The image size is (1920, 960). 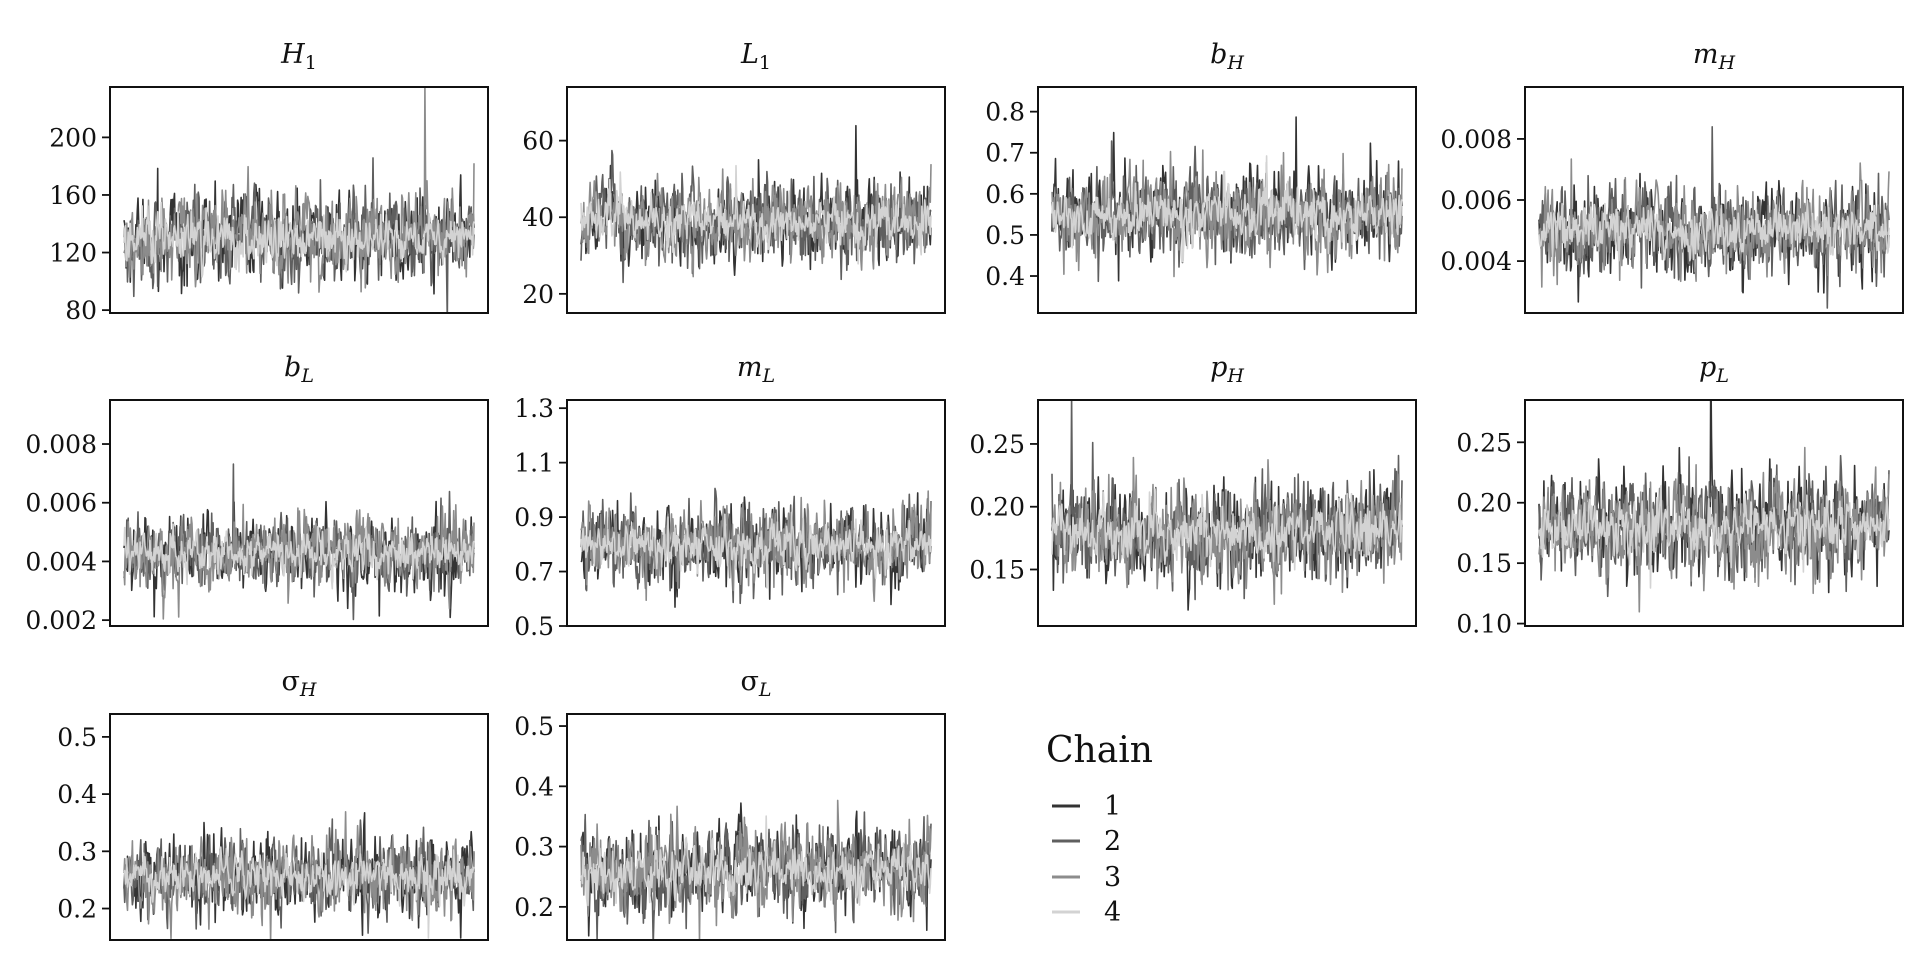 What do you see at coordinates (298, 683) in the screenshot?
I see `facet-title-9: σH` at bounding box center [298, 683].